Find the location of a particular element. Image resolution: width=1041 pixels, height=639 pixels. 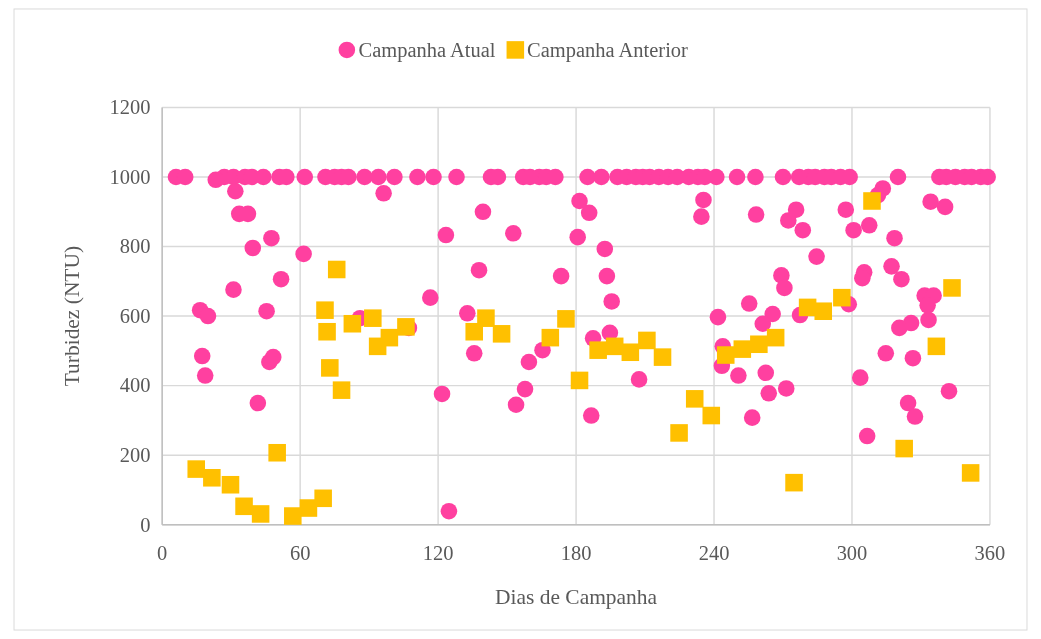

x-tick-label: 300 is located at coordinates (852, 552).